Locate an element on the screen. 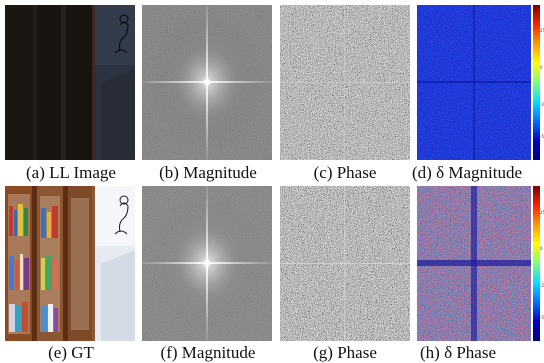 Image resolution: width=544 pixels, height=363 pixels. magnitude-panel-top is located at coordinates (207, 82).